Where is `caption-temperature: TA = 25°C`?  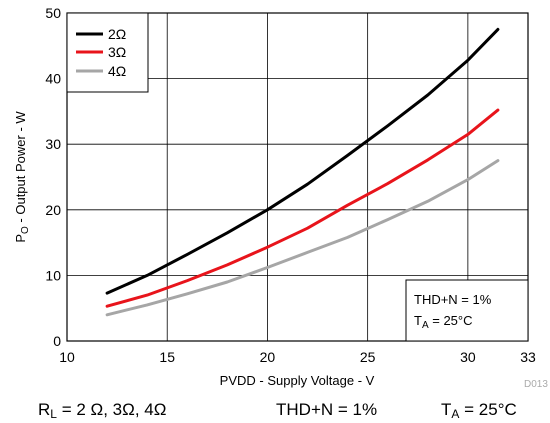
caption-temperature: TA = 25°C is located at coordinates (479, 410).